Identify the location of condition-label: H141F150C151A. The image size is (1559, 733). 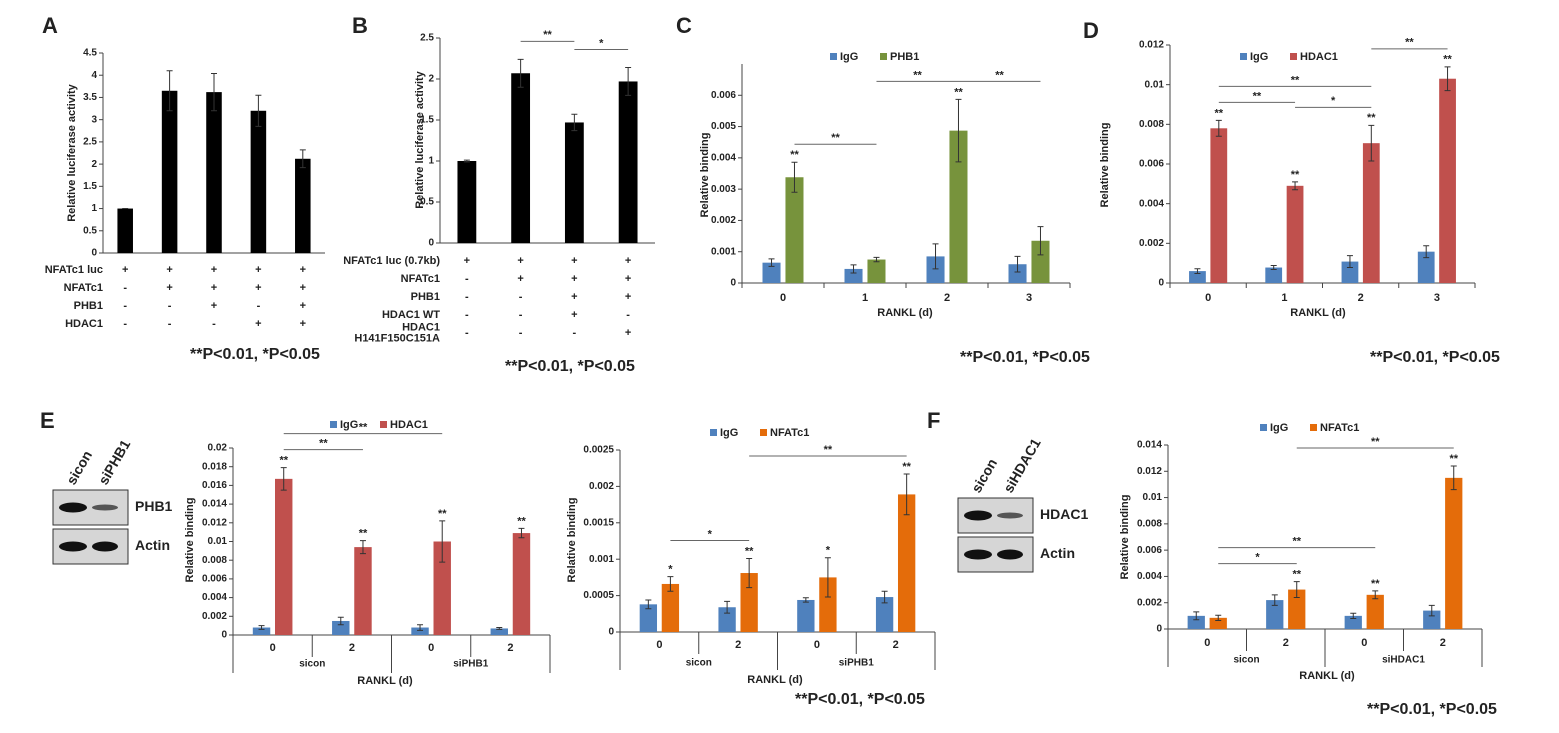
(397, 338).